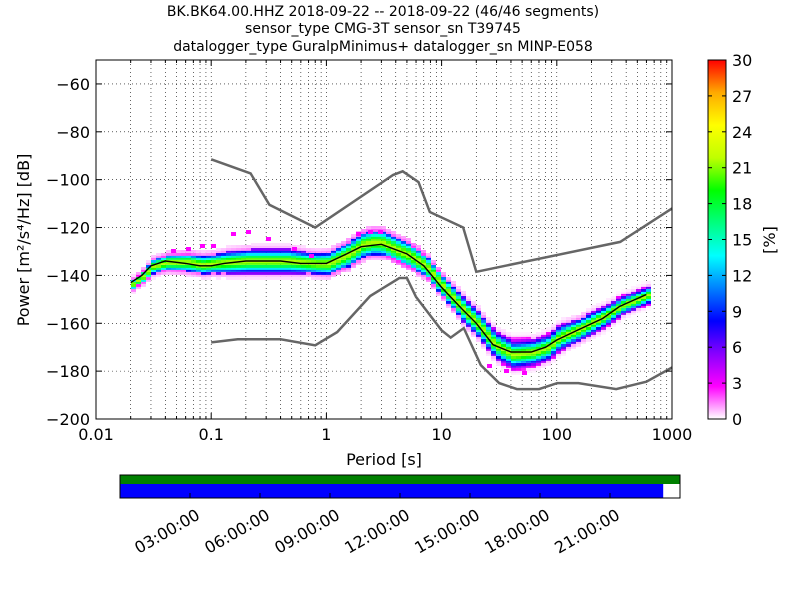  What do you see at coordinates (742, 168) in the screenshot?
I see `colorbar-tick-label: 21` at bounding box center [742, 168].